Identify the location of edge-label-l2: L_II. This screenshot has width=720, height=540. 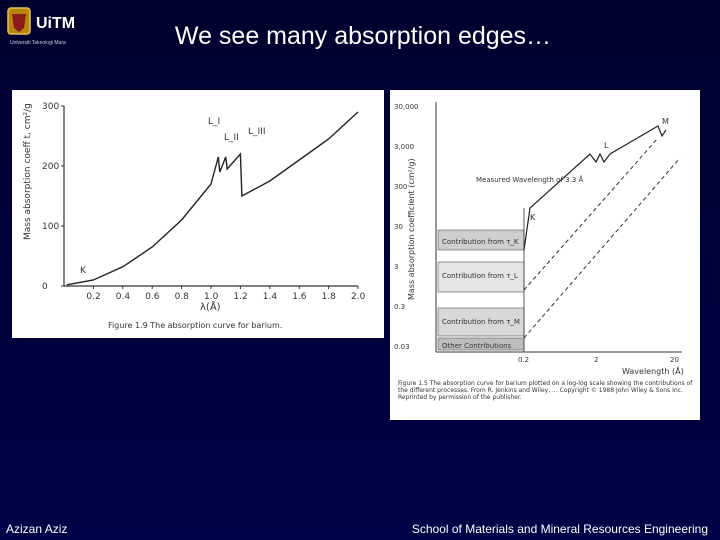
(231, 138).